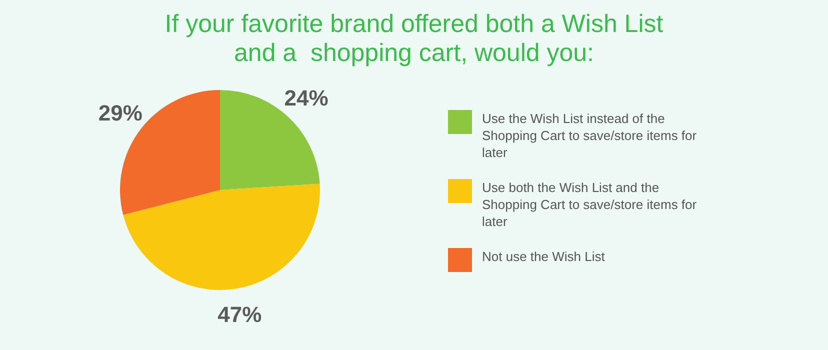 The image size is (828, 350). Describe the element at coordinates (240, 314) in the screenshot. I see `data-label: 47%` at that location.